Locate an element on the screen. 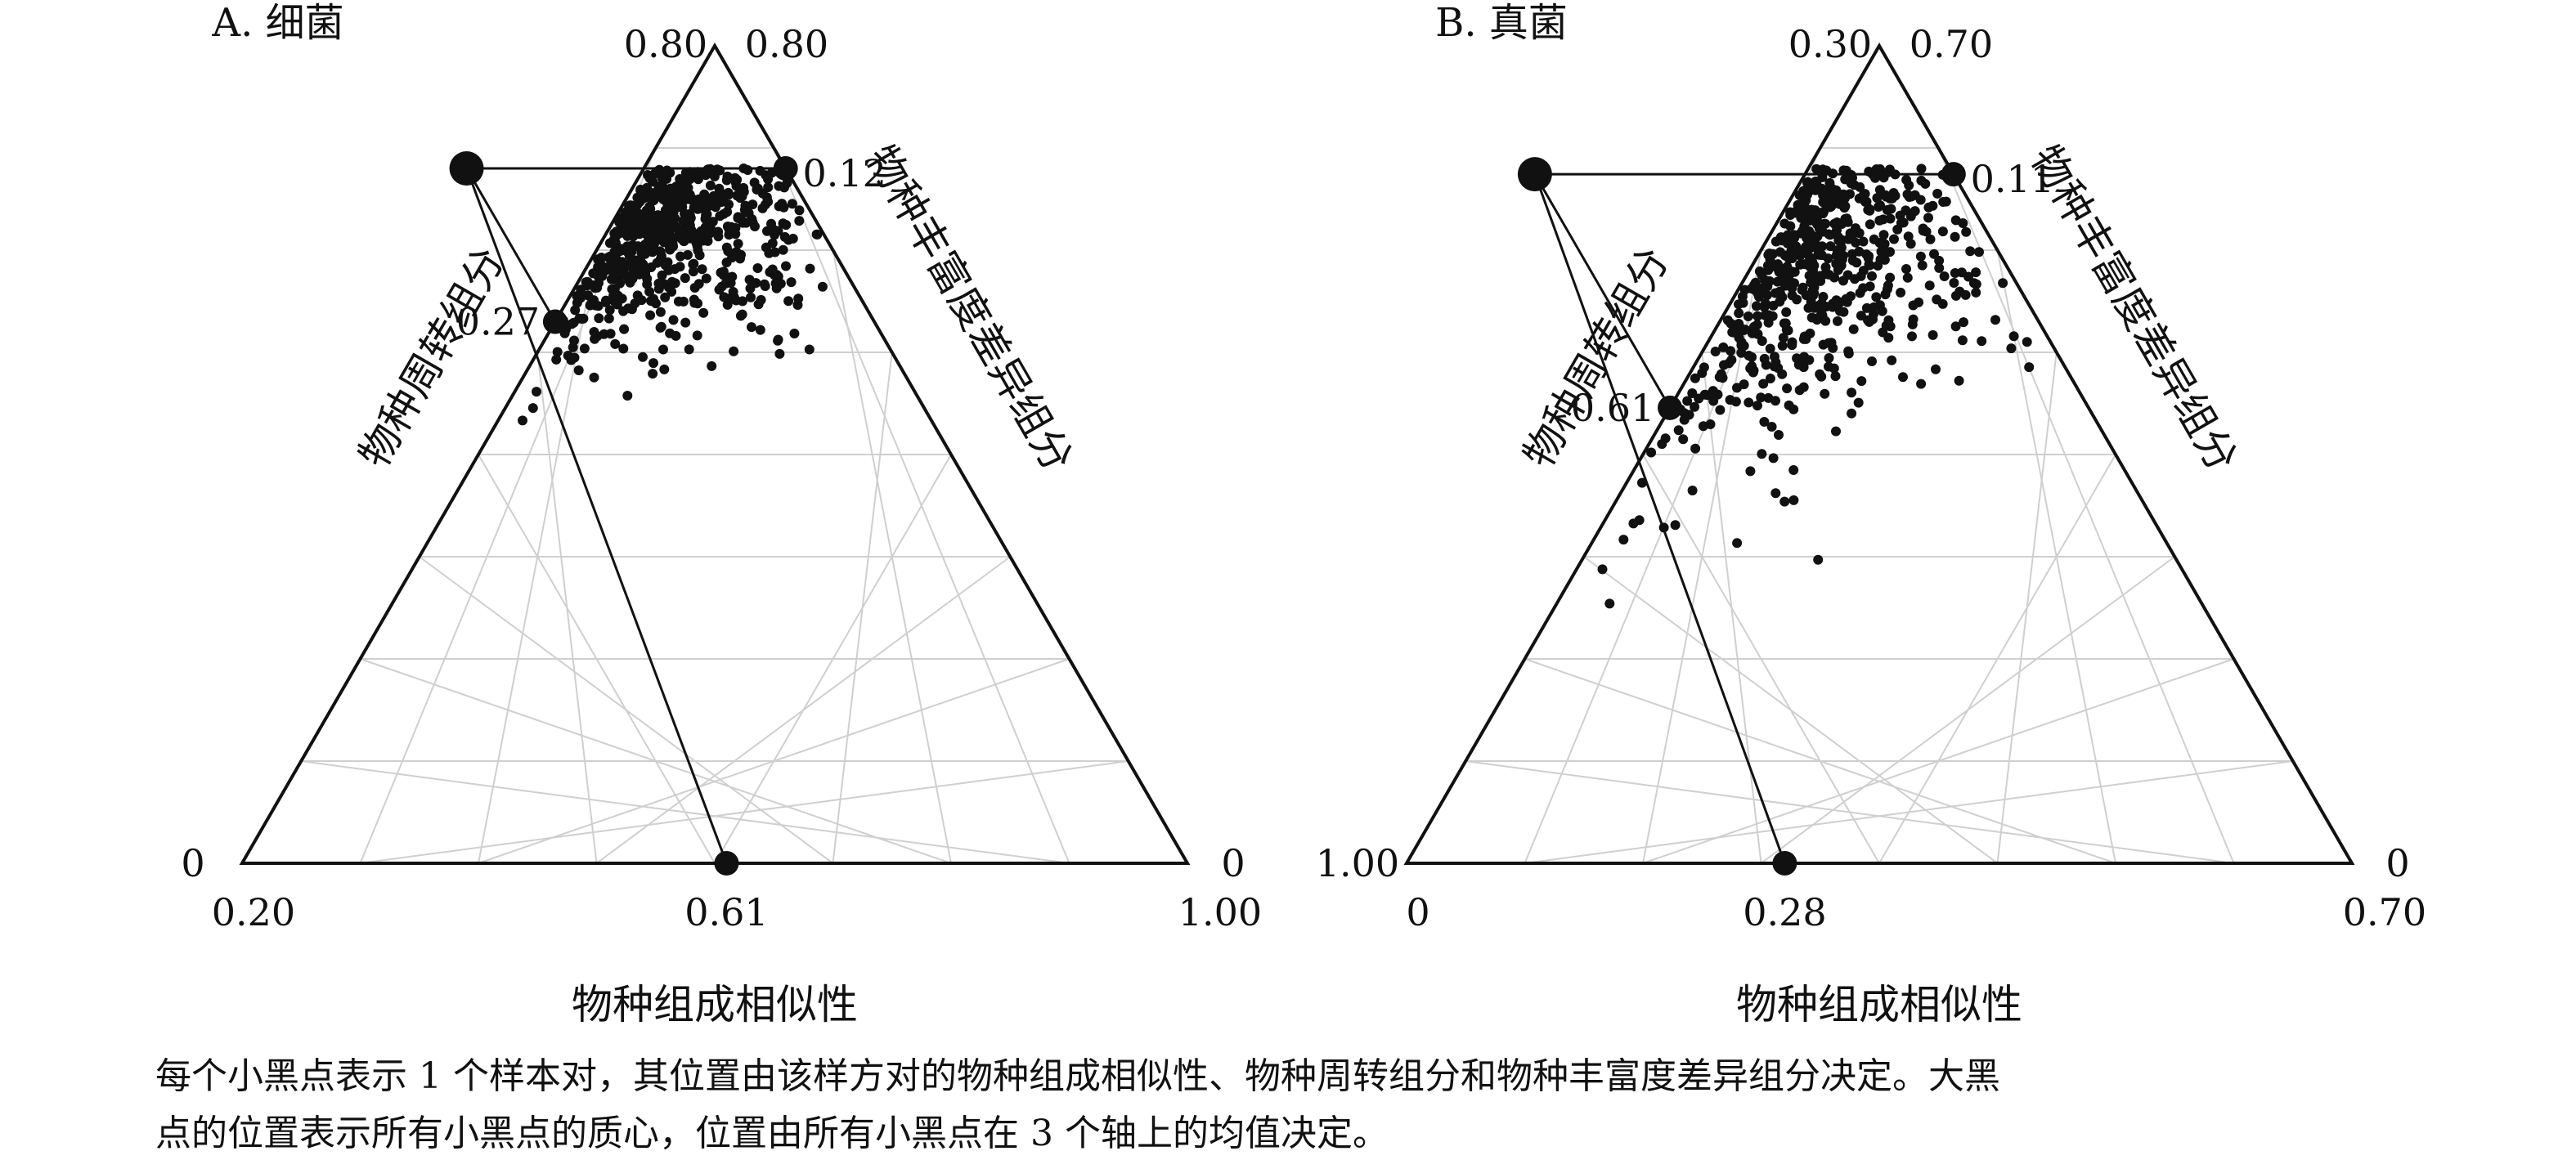 The height and width of the screenshot is (1169, 2576). caption-line-2: 点的位置表示所有小黑点的质心，位置由所有小黑点在 3 个轴上的均值决定。 is located at coordinates (772, 1133).